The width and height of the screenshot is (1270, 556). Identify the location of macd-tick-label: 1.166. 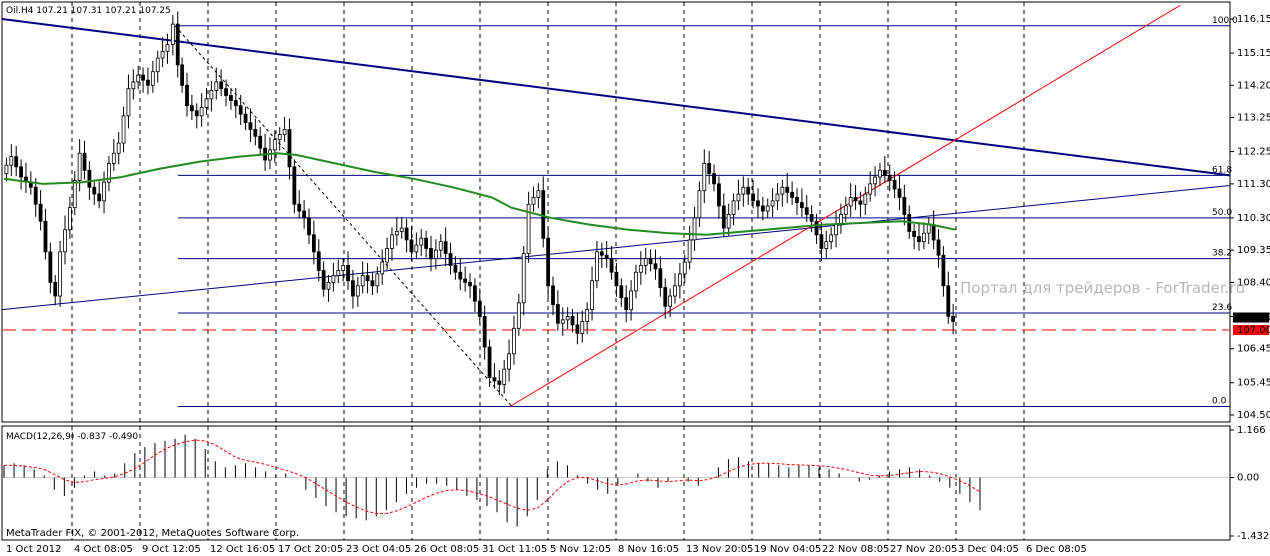
(1251, 430).